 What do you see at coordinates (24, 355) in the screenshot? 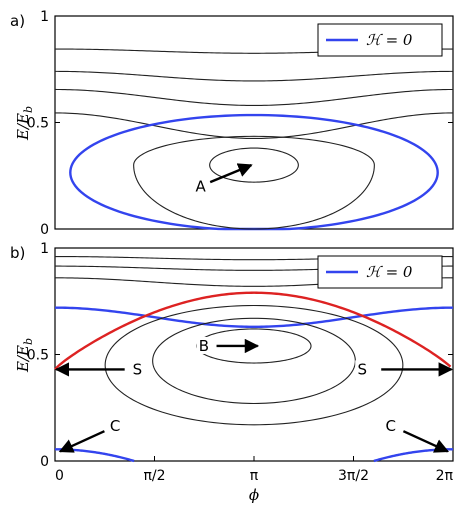
I see `y-axis-label-b: E/Eb` at bounding box center [24, 355].